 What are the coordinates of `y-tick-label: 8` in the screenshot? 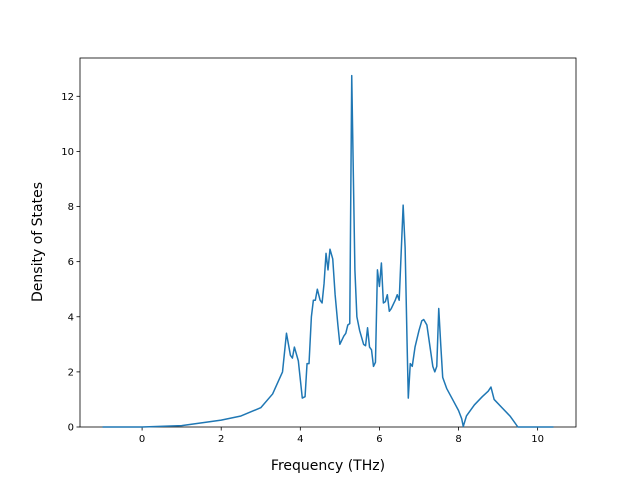 It's located at (71, 207).